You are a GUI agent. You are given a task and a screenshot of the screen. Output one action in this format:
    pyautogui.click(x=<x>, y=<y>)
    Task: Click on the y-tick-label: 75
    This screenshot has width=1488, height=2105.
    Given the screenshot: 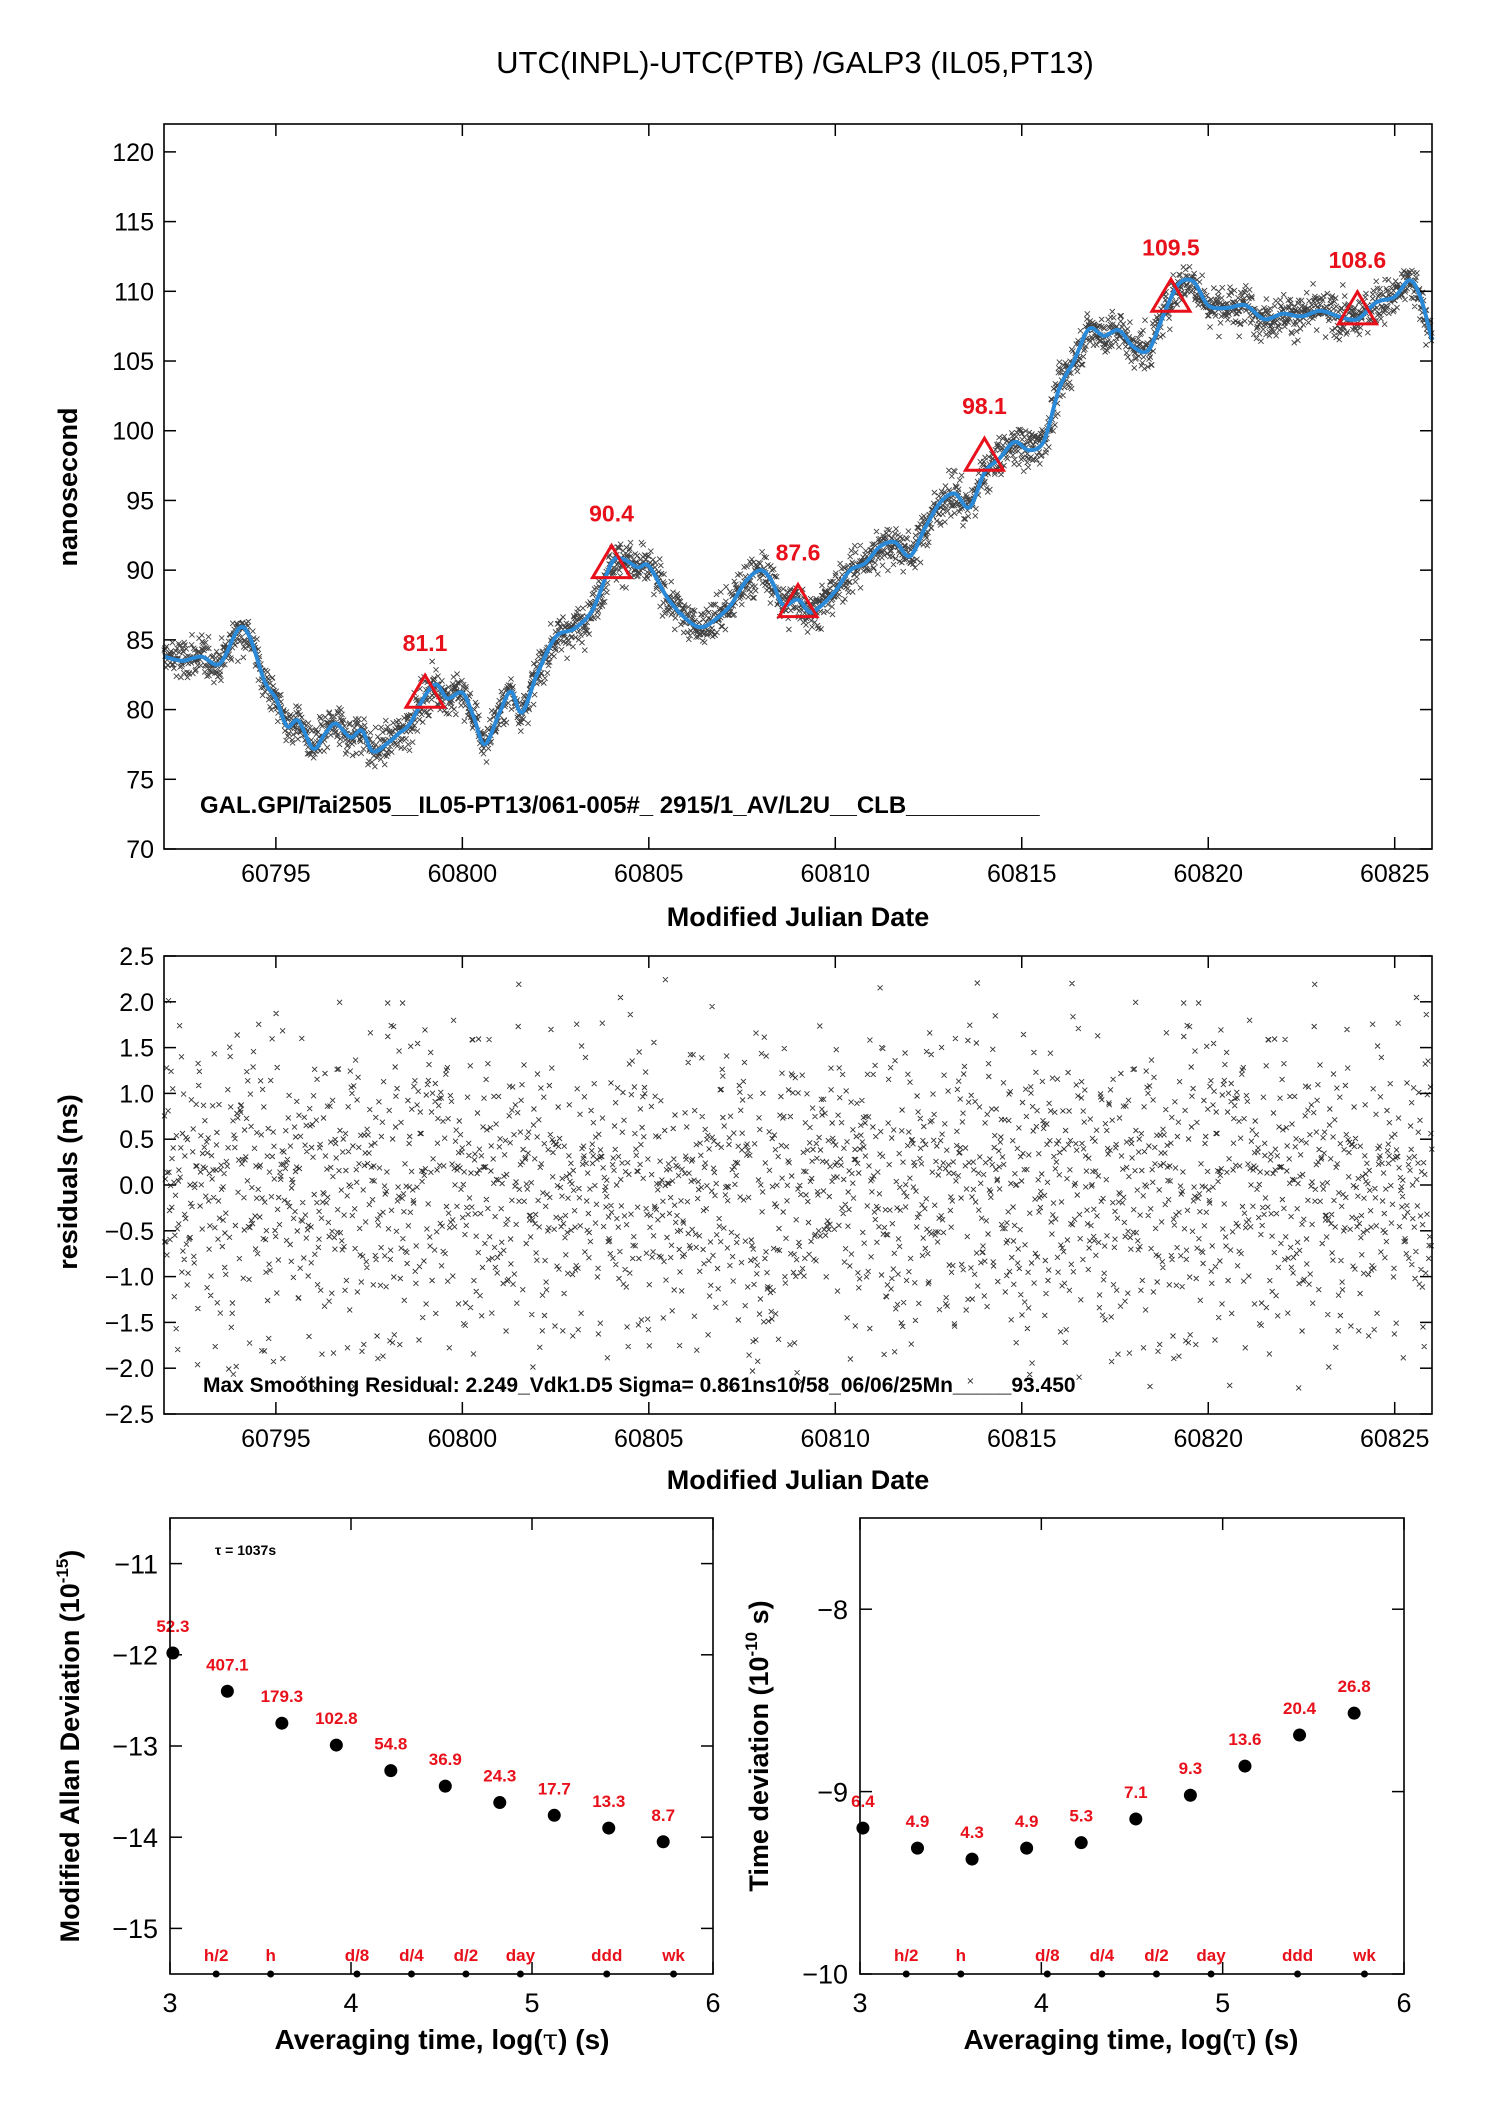 What is the action you would take?
    pyautogui.click(x=140, y=780)
    